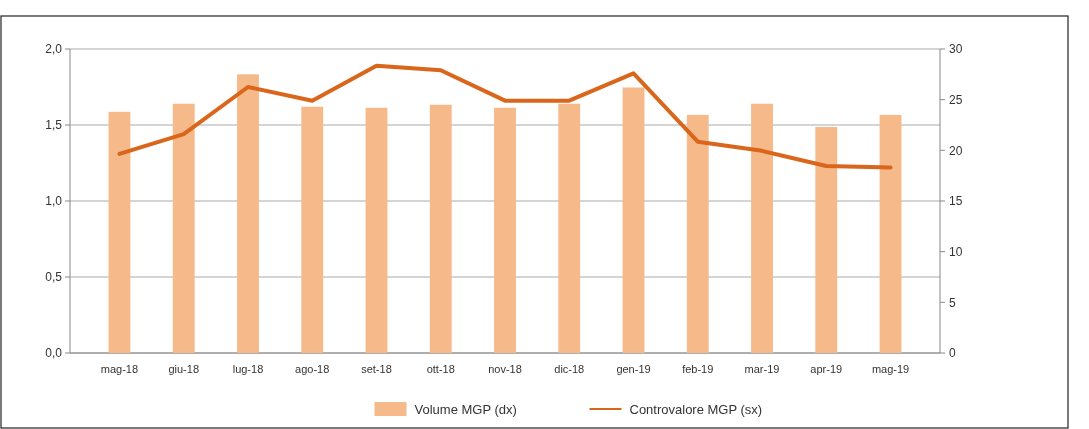  Describe the element at coordinates (696, 409) in the screenshot. I see `legend-label: Controvalore MGP (sx)` at that location.